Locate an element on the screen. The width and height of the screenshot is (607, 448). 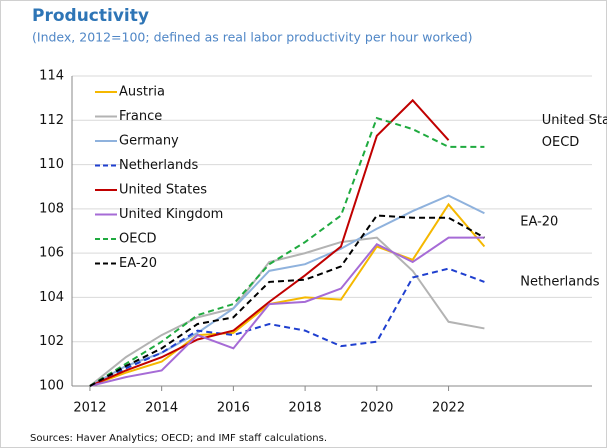
x-tick-label: 2018 is located at coordinates (305, 408).